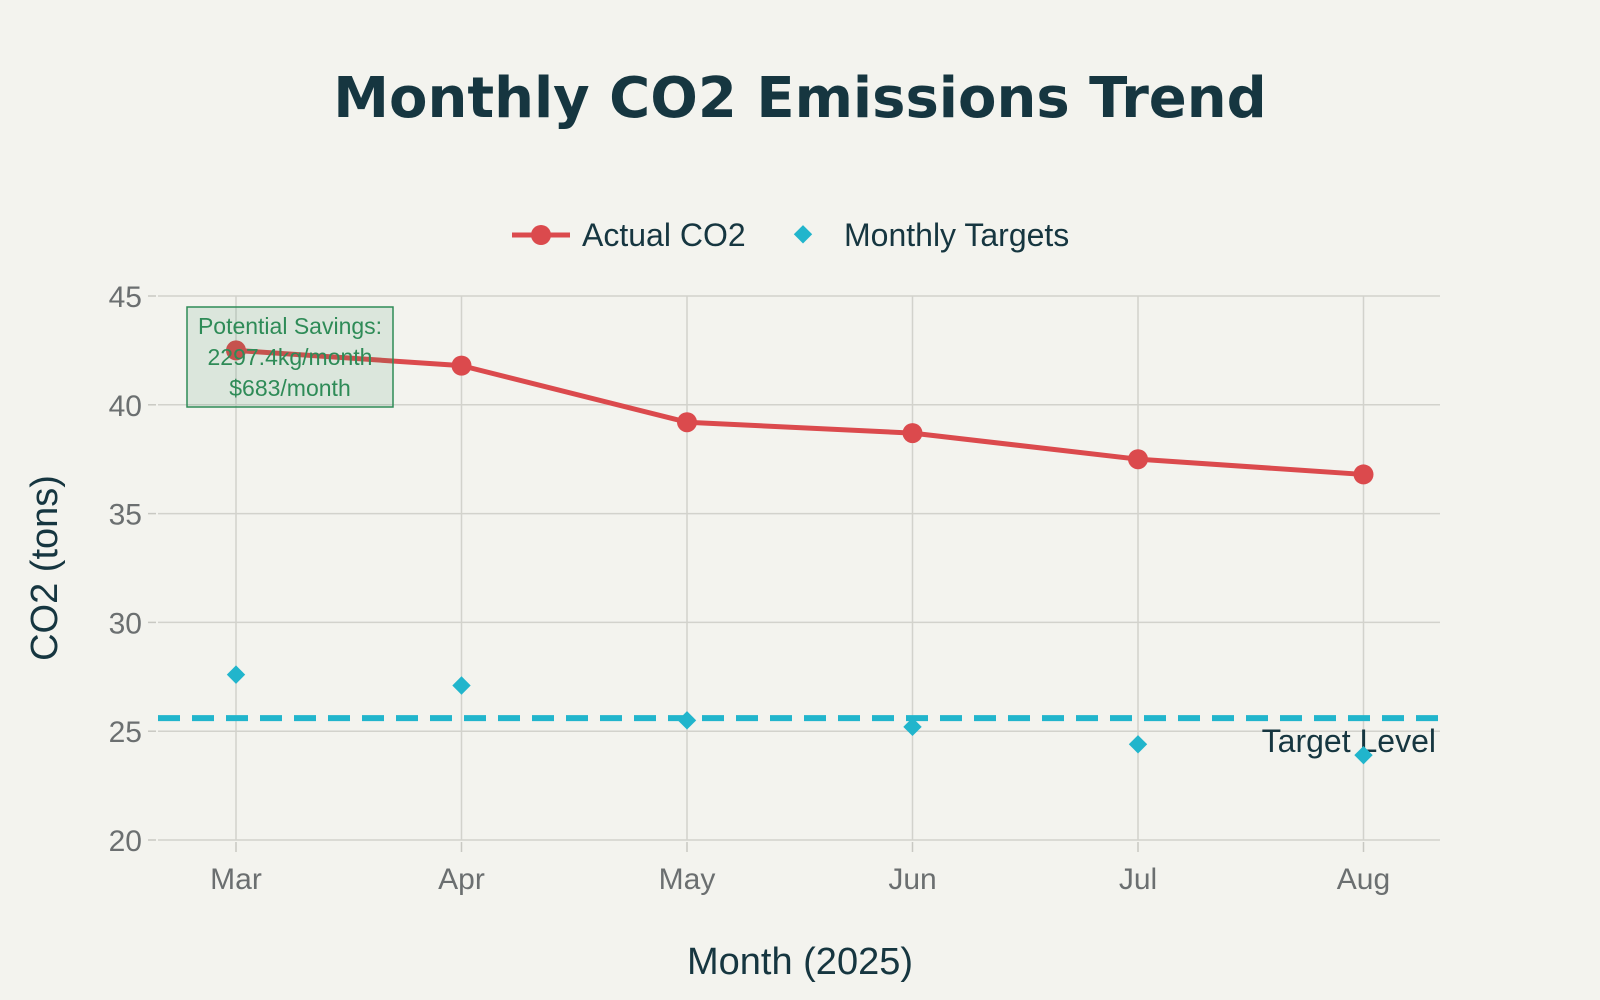 The width and height of the screenshot is (1600, 1000). Describe the element at coordinates (541, 235) in the screenshot. I see `legend-actual-marker-swatch` at that location.